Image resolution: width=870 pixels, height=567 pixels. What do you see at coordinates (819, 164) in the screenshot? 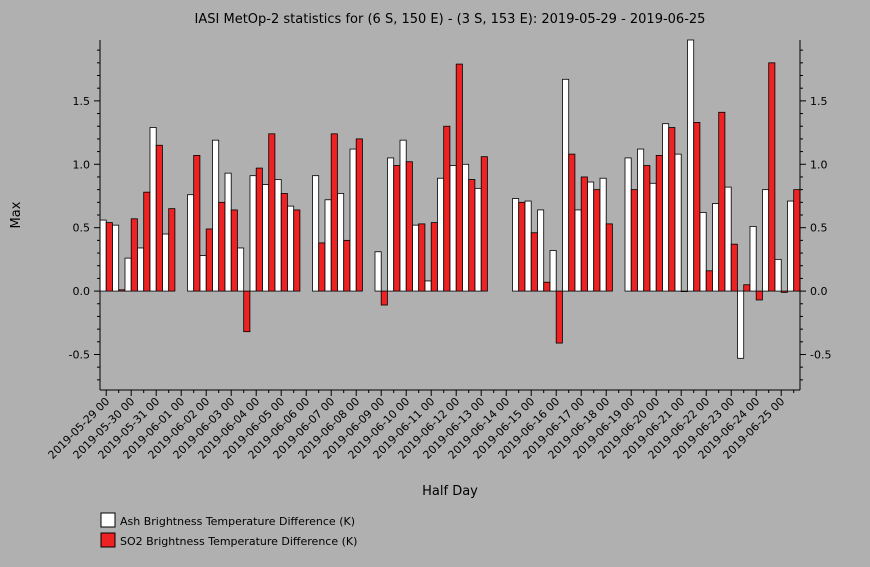
I see `y-tick-label-right: 1.0` at bounding box center [819, 164].